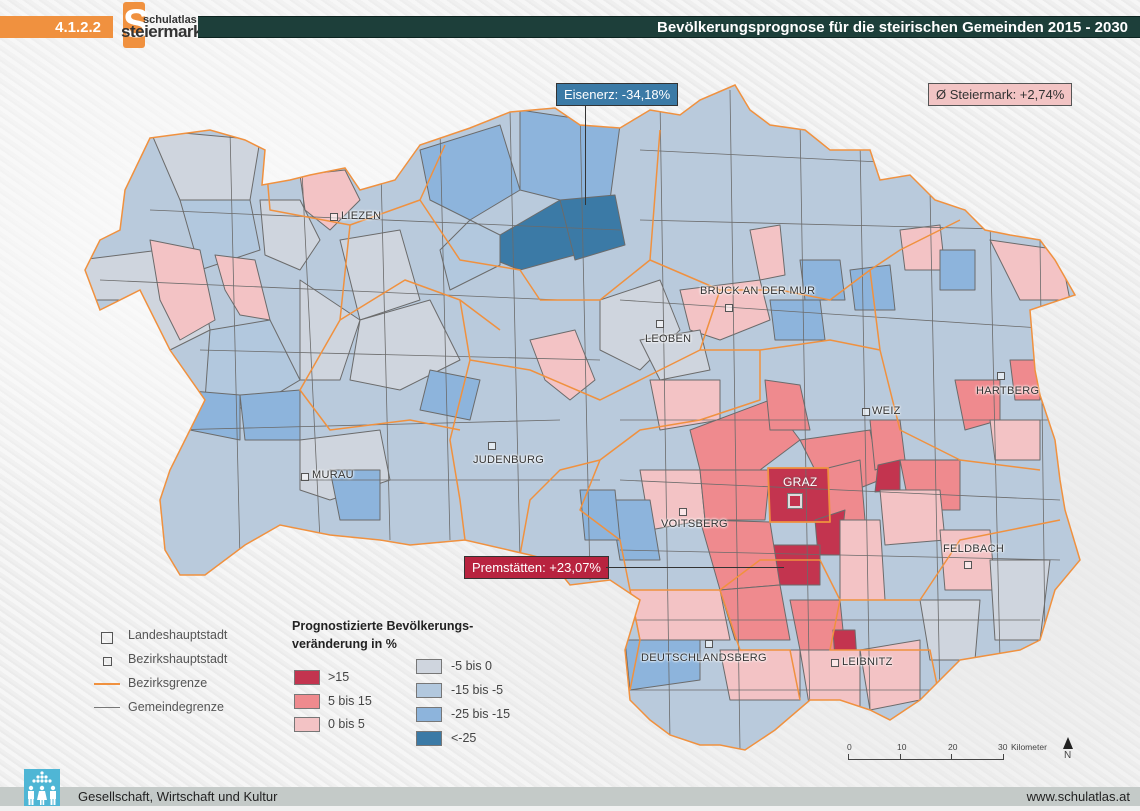  What do you see at coordinates (42, 787) in the screenshot?
I see `people-icon` at bounding box center [42, 787].